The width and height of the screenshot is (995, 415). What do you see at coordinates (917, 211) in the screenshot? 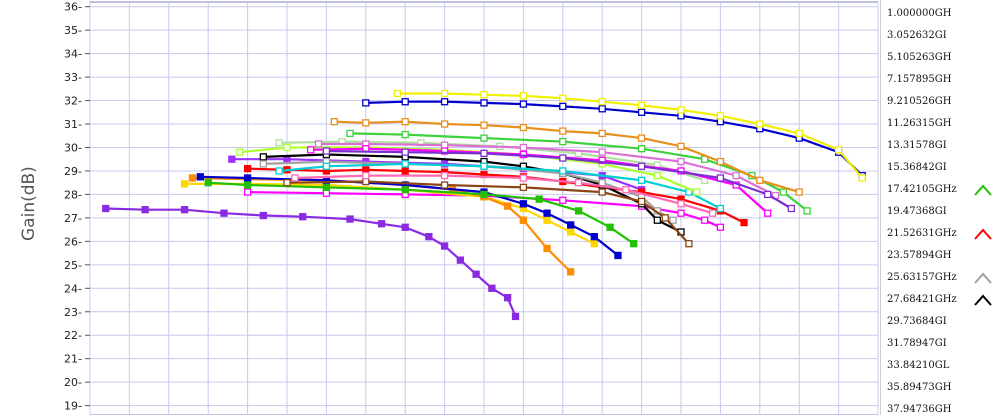
I see `legend-entry: 19.47368GI` at bounding box center [917, 211].